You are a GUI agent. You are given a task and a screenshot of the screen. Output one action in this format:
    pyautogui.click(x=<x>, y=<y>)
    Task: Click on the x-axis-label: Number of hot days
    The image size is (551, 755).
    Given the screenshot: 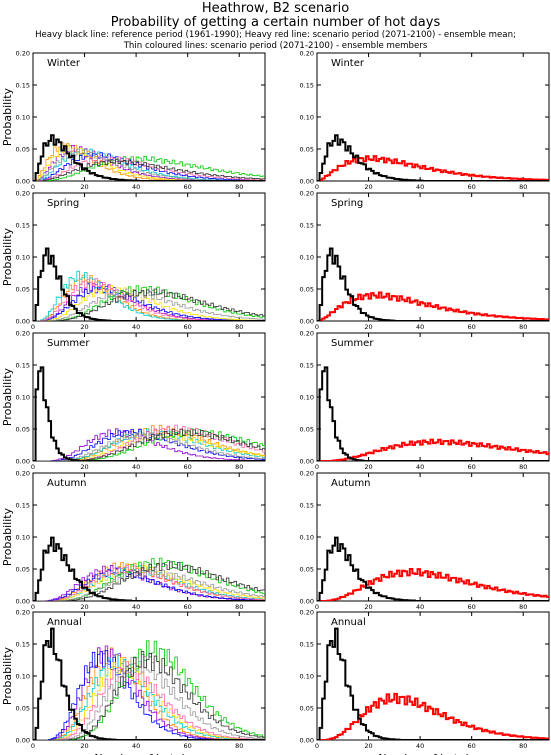 What is the action you would take?
    pyautogui.click(x=433, y=753)
    